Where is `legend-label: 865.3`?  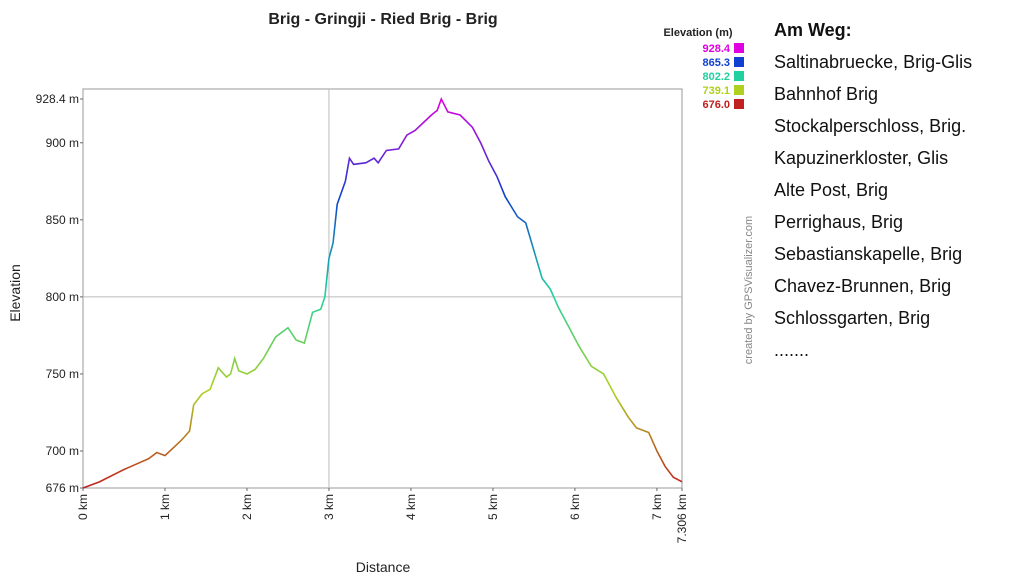 legend-label: 865.3 is located at coordinates (716, 63).